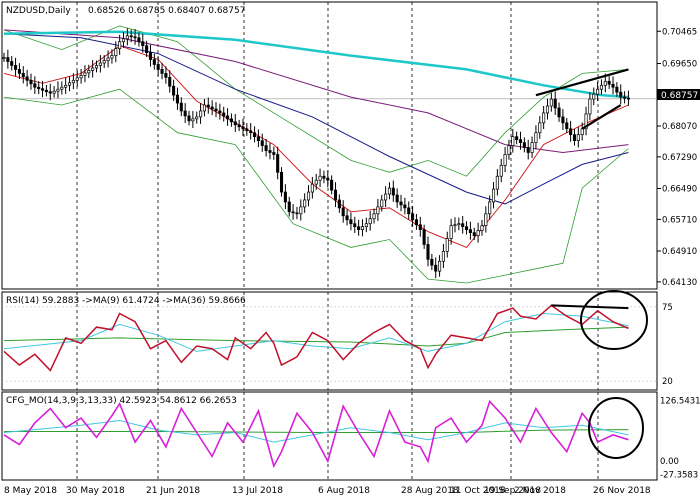 The image size is (700, 504). Describe the element at coordinates (667, 382) in the screenshot. I see `rsi-tick-label: 20` at that location.